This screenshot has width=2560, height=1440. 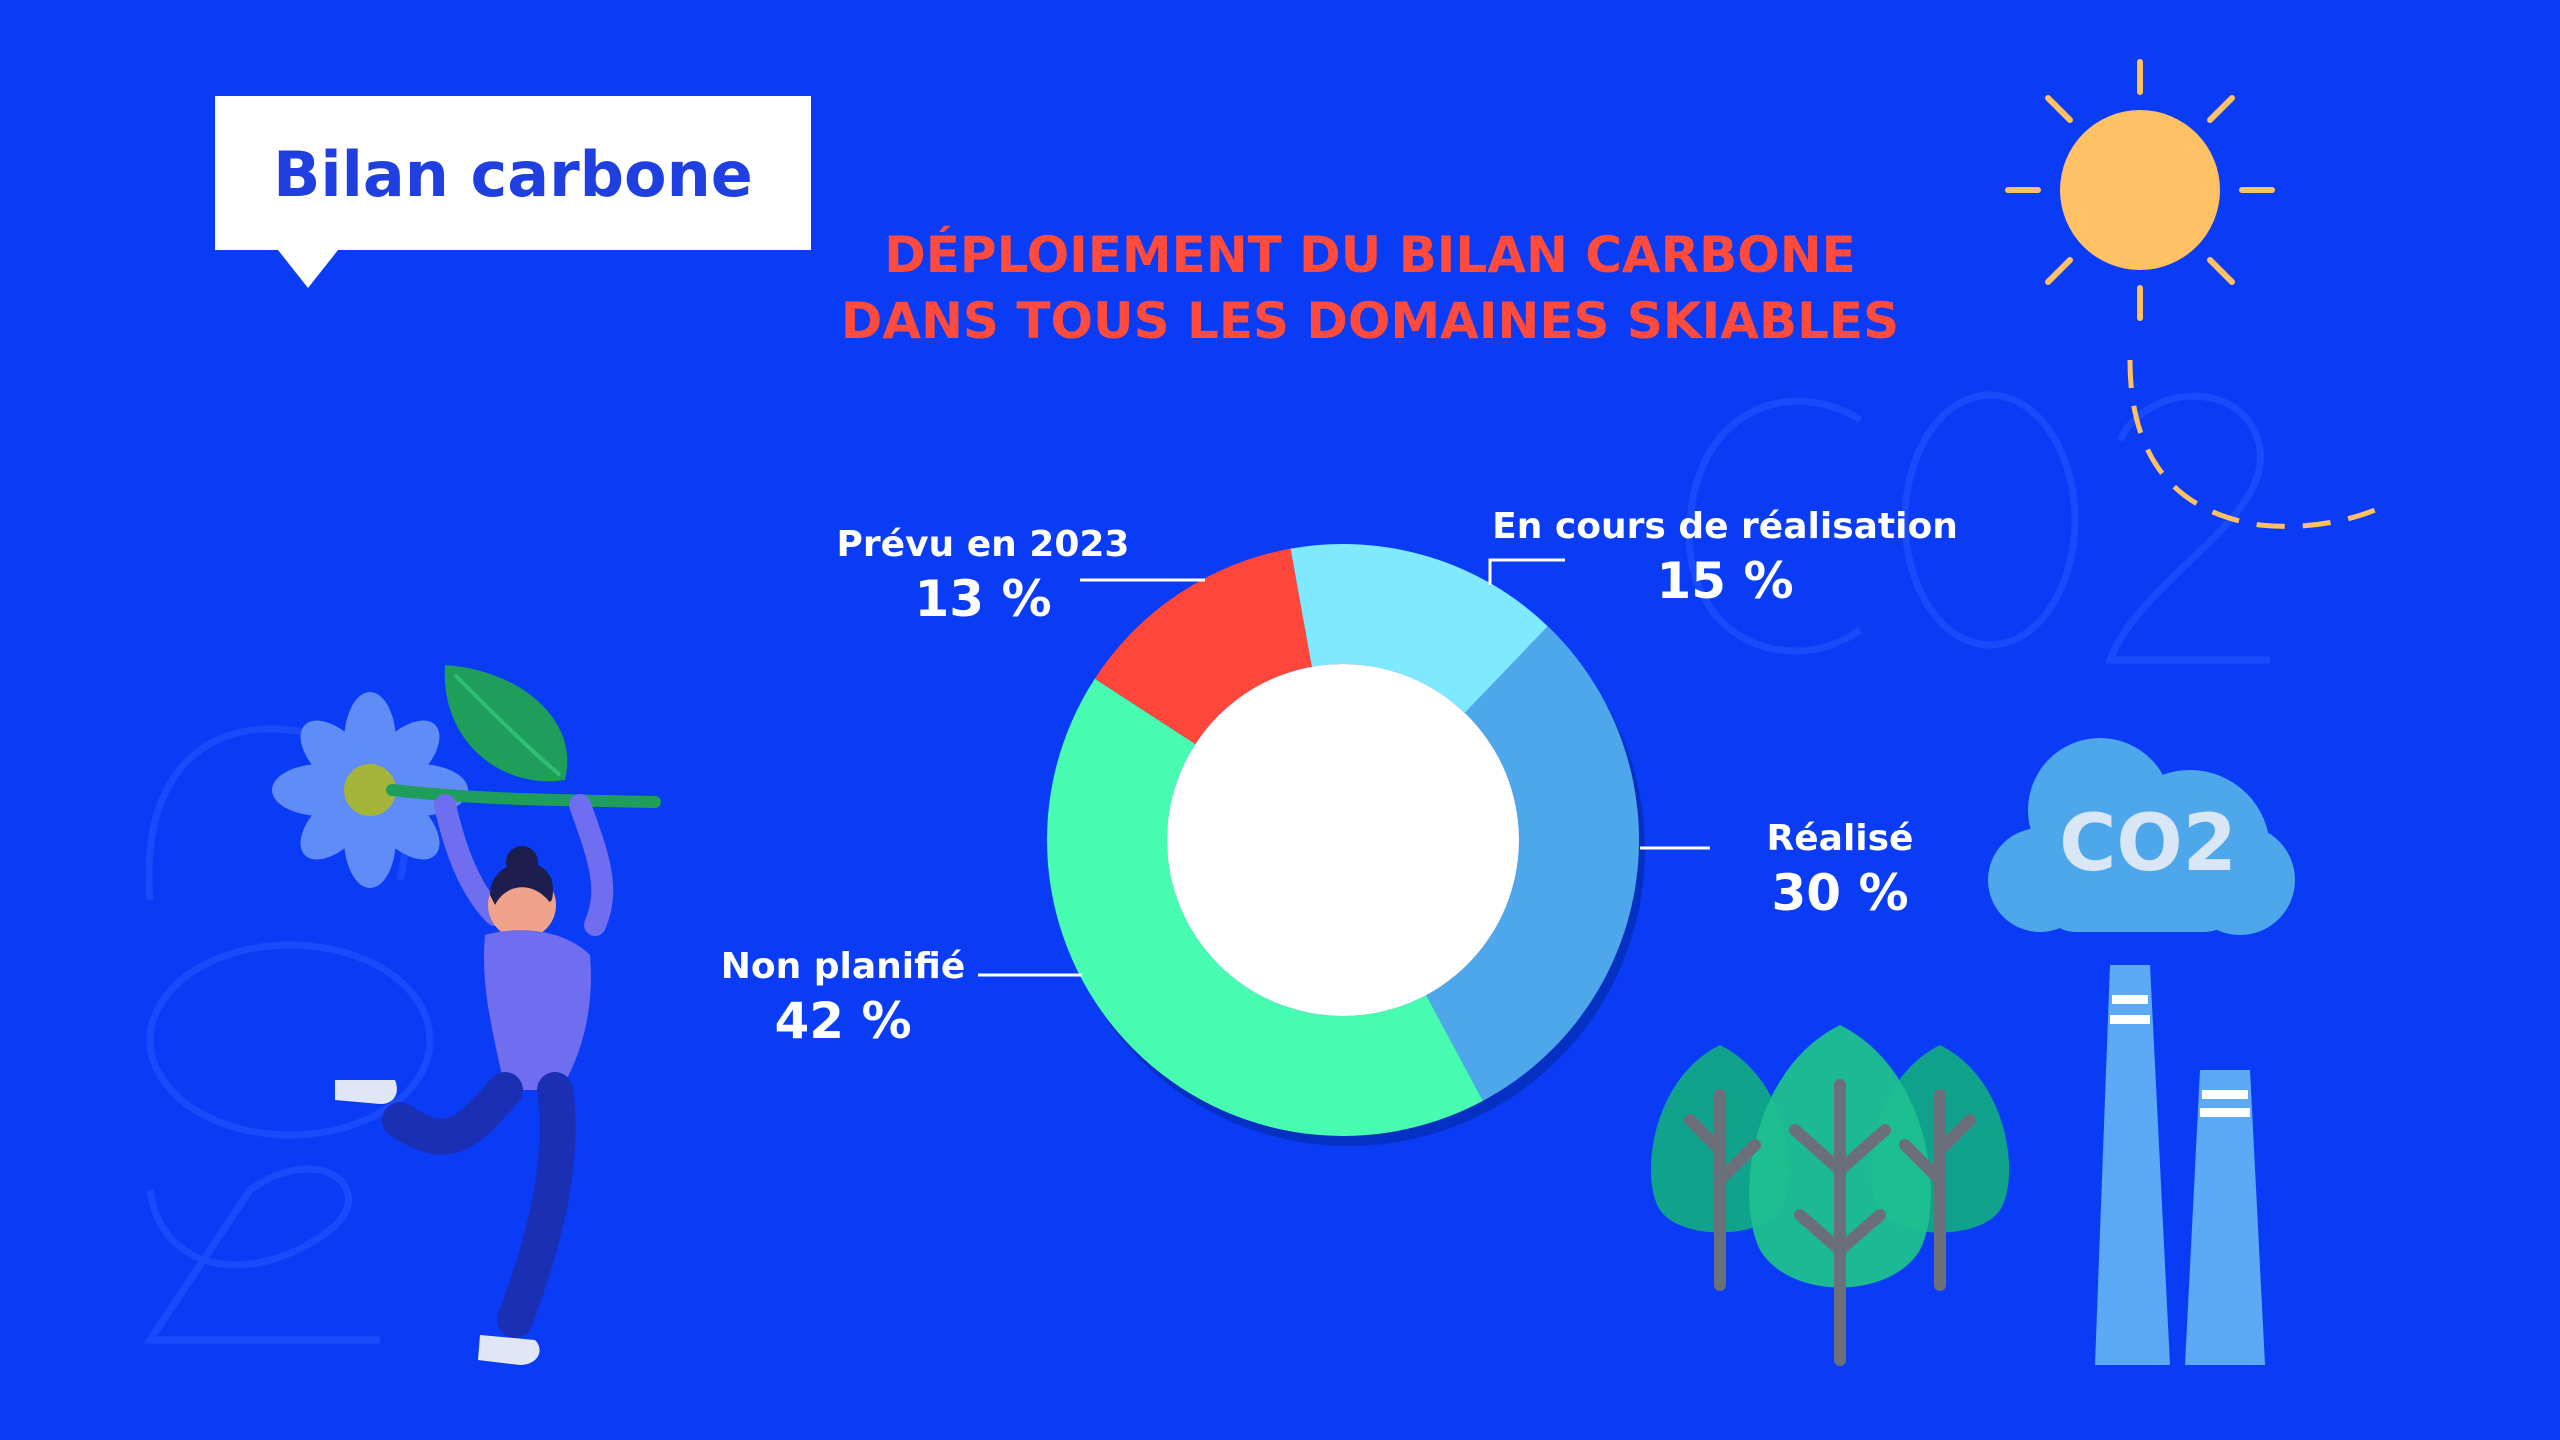 What do you see at coordinates (1343, 840) in the screenshot?
I see `donut-hole` at bounding box center [1343, 840].